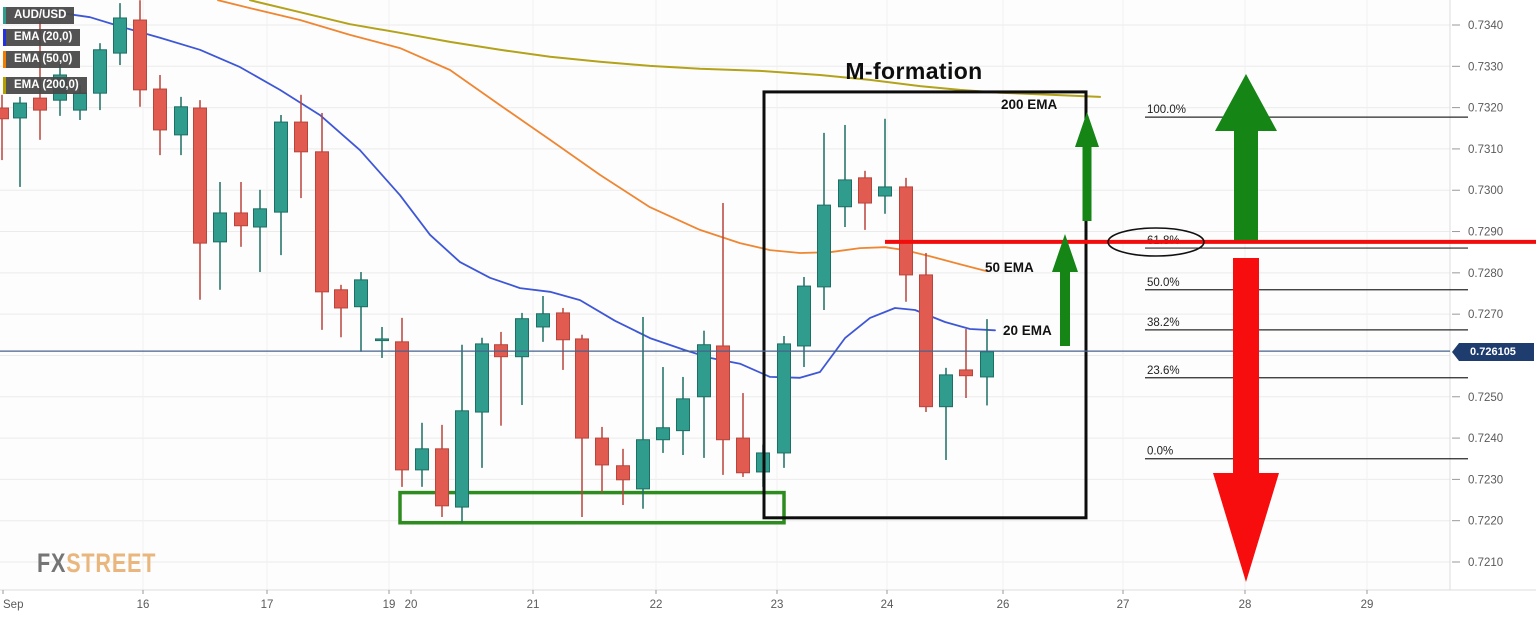  Describe the element at coordinates (1485, 26) in the screenshot. I see `price-tick-label: 0.7340` at that location.